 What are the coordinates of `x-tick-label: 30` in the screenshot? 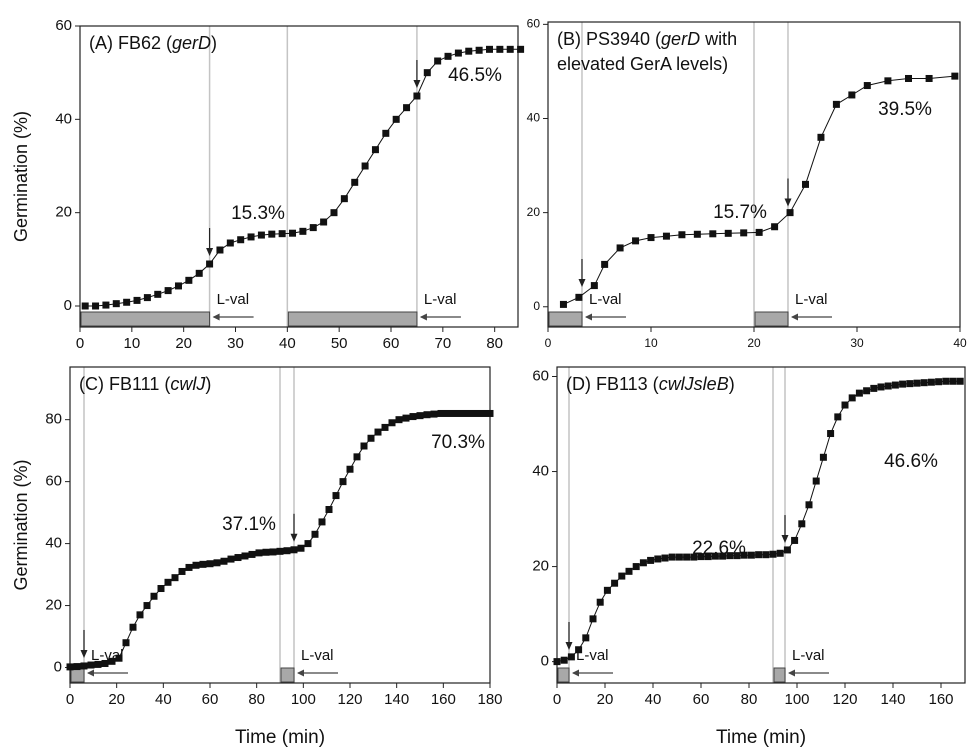 It's located at (235, 343).